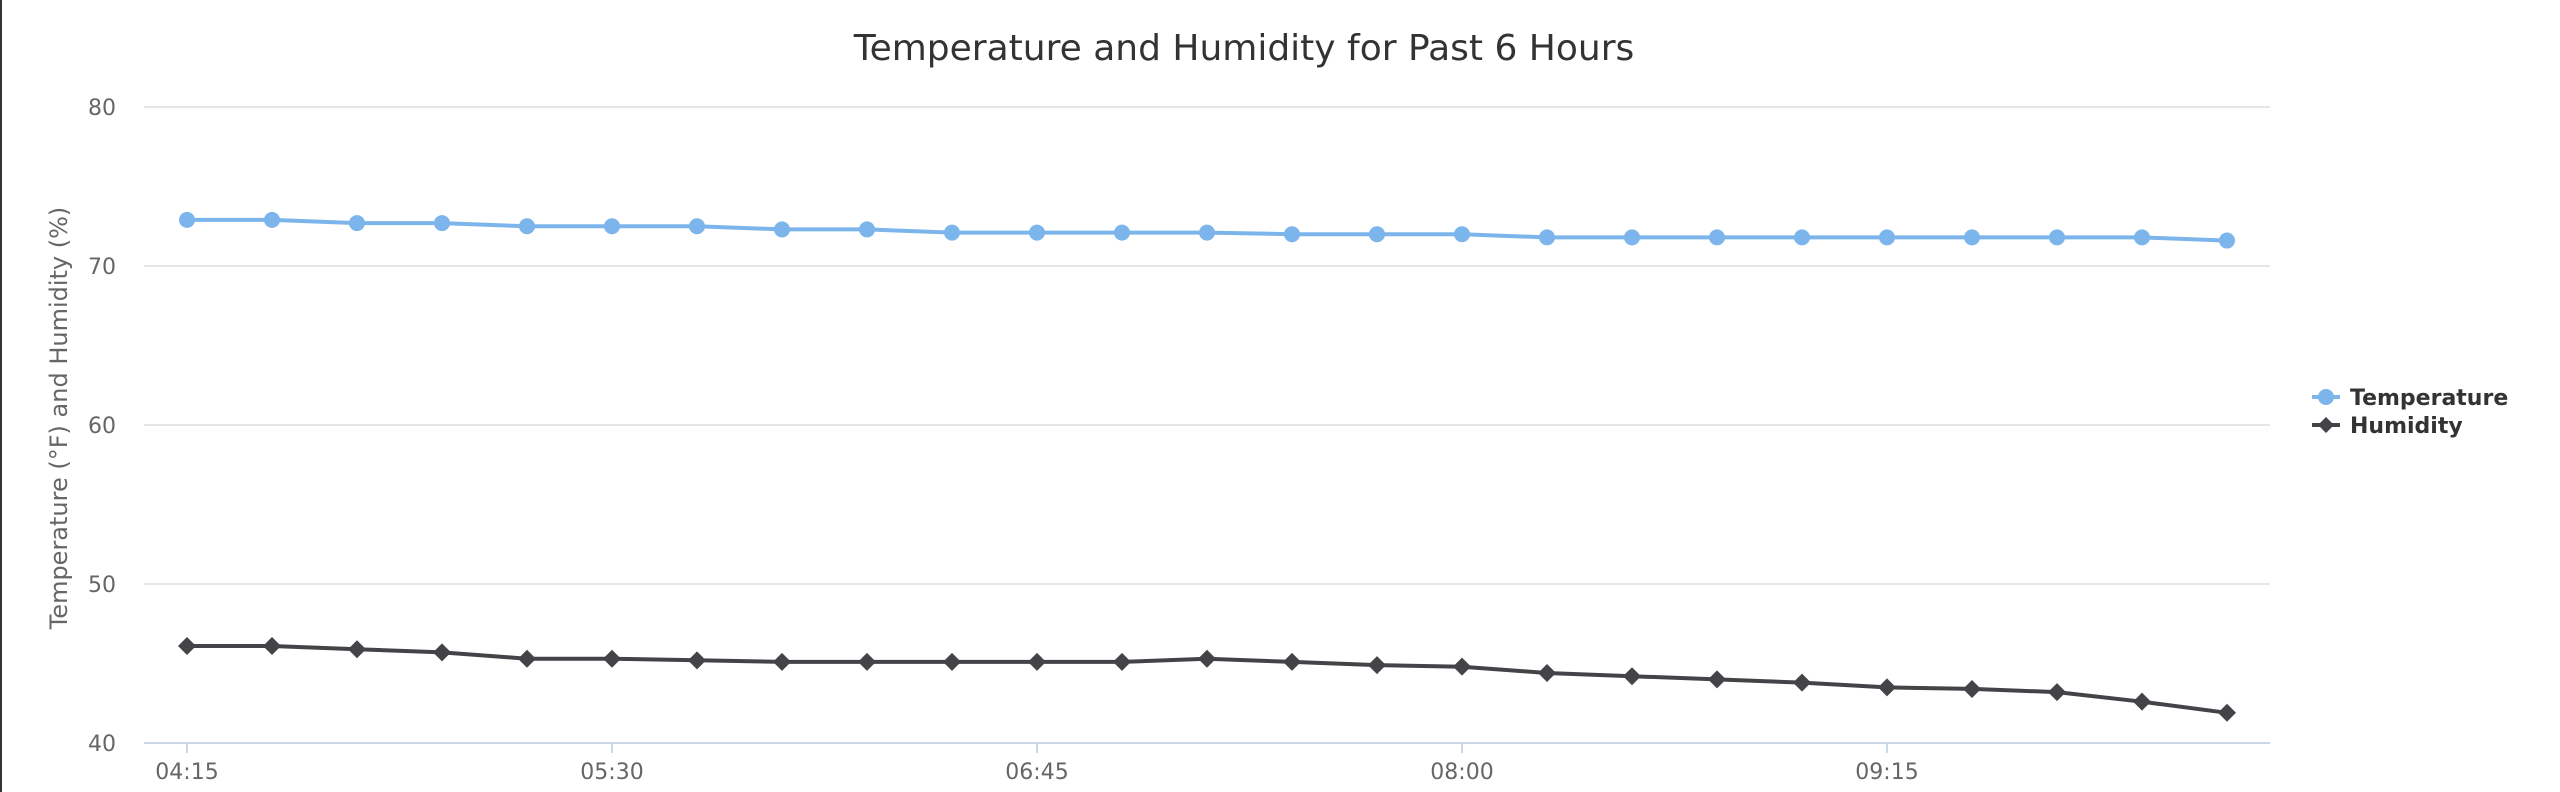 This screenshot has width=2560, height=792. What do you see at coordinates (1207, 679) in the screenshot?
I see `series-humidity` at bounding box center [1207, 679].